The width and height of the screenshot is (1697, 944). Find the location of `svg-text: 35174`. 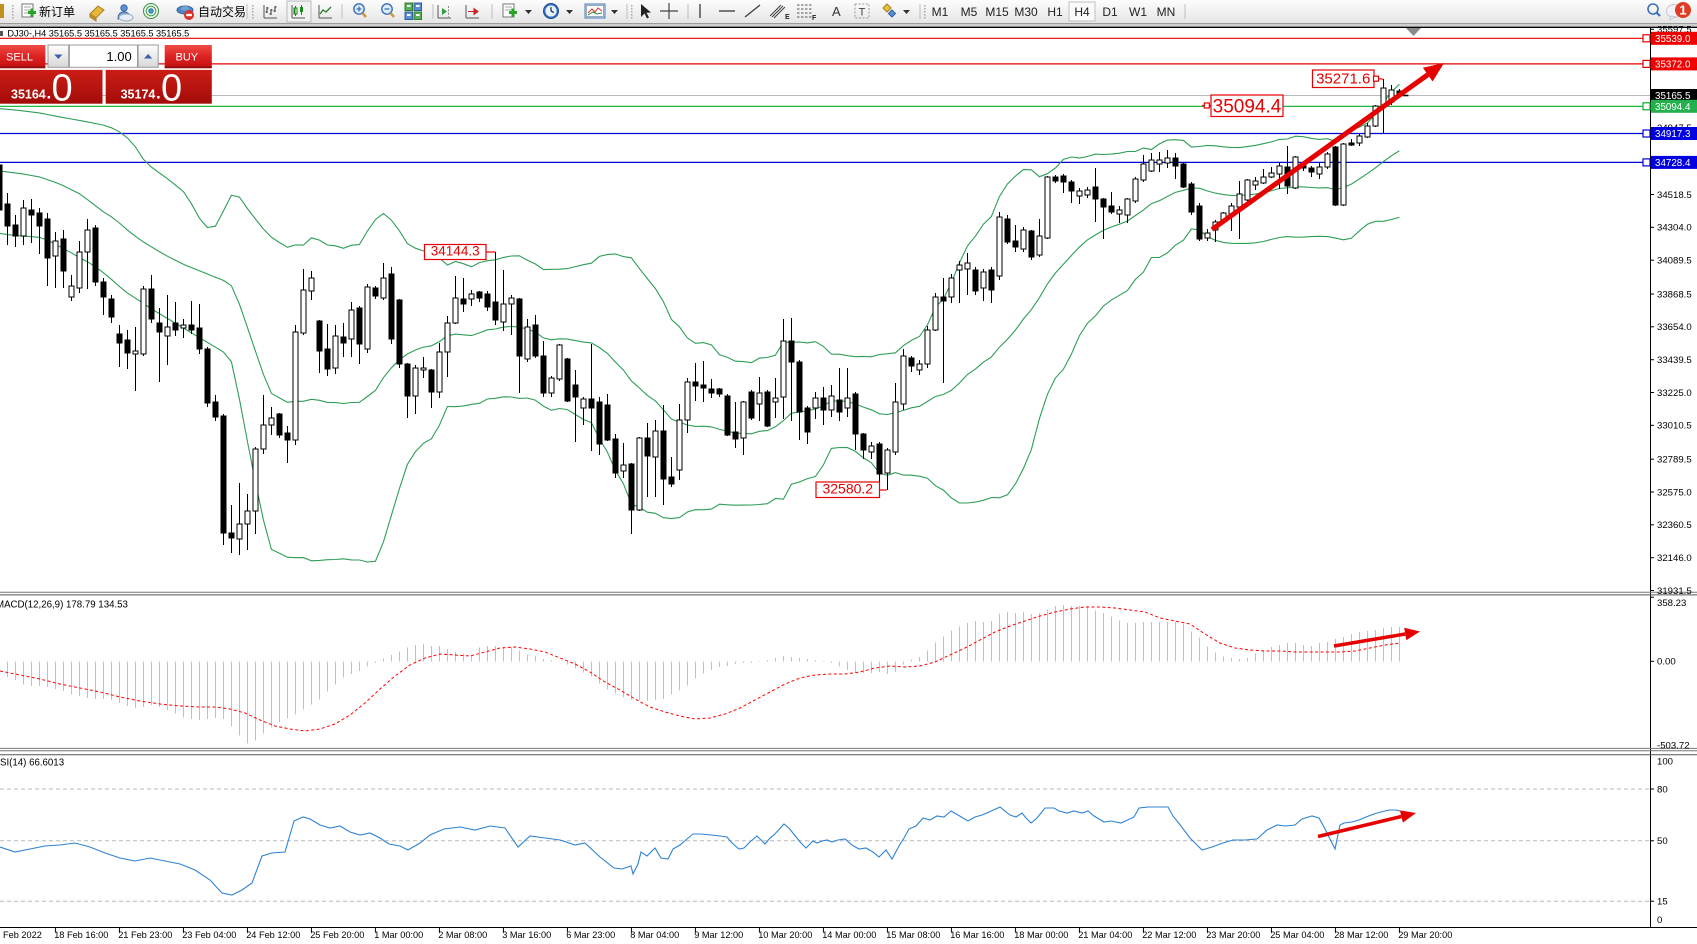

svg-text: 35174 is located at coordinates (138, 95).